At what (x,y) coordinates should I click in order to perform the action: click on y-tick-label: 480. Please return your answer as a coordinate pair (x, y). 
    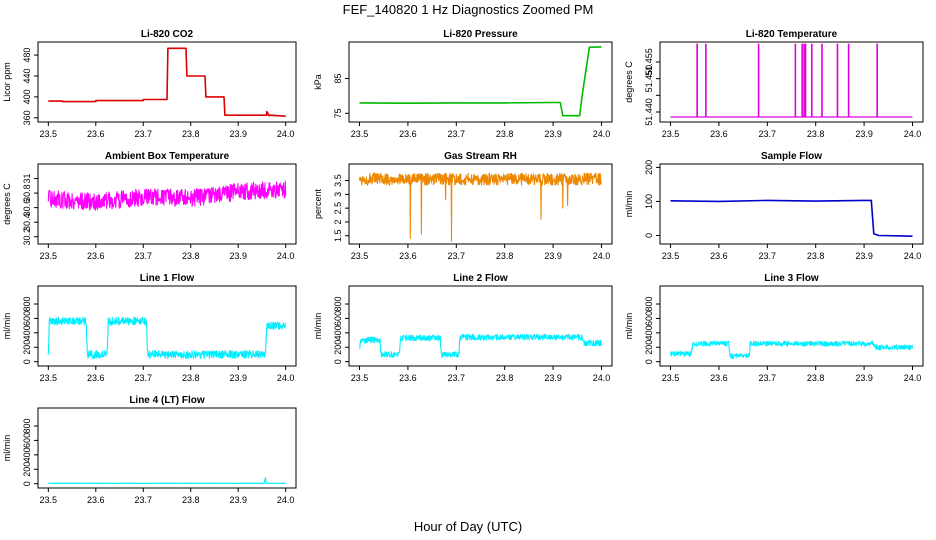
    Looking at the image, I should click on (27, 55).